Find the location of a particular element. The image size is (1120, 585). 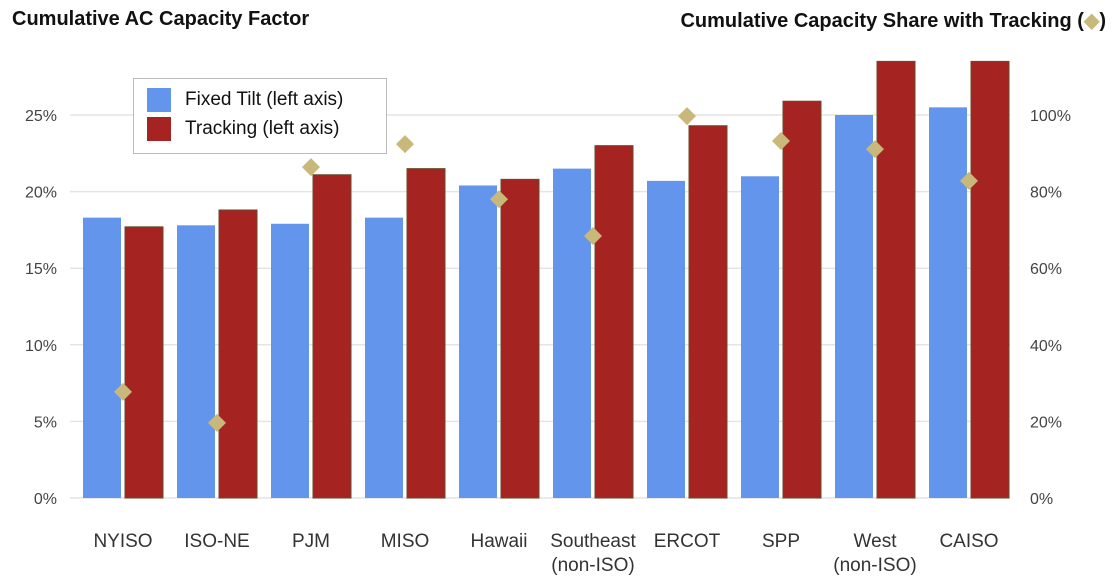

right-tick-label: 40% is located at coordinates (1046, 346).